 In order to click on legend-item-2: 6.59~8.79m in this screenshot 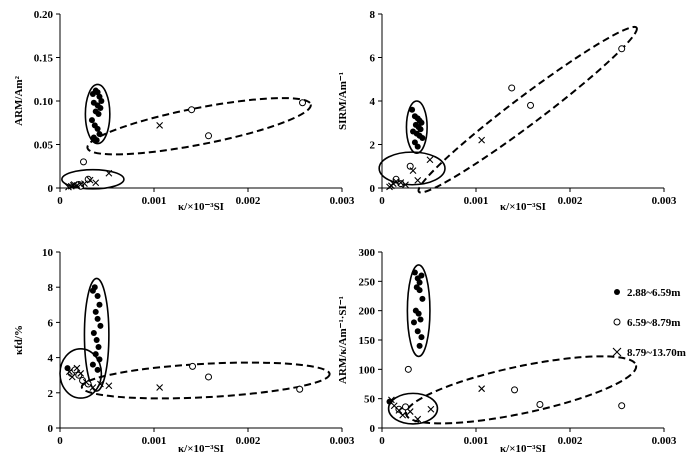, I will do `click(646, 323)`.